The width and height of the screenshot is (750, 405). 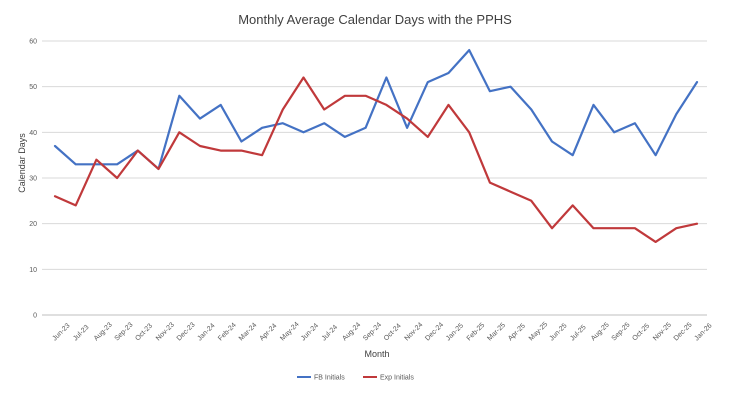 What do you see at coordinates (662, 331) in the screenshot?
I see `x-tick-label: Nov-25` at bounding box center [662, 331].